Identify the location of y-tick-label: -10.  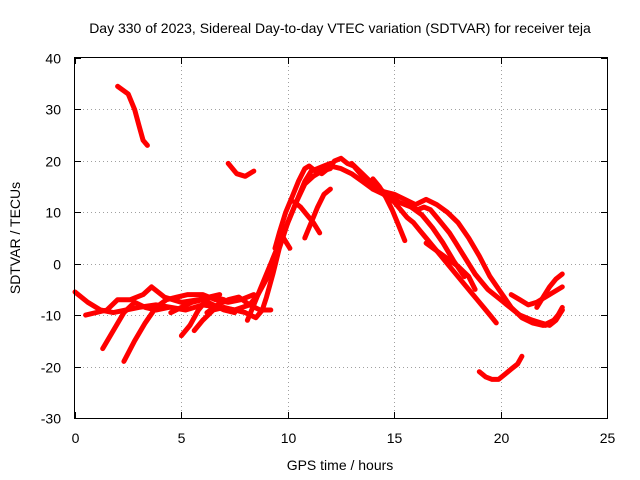
(51, 316).